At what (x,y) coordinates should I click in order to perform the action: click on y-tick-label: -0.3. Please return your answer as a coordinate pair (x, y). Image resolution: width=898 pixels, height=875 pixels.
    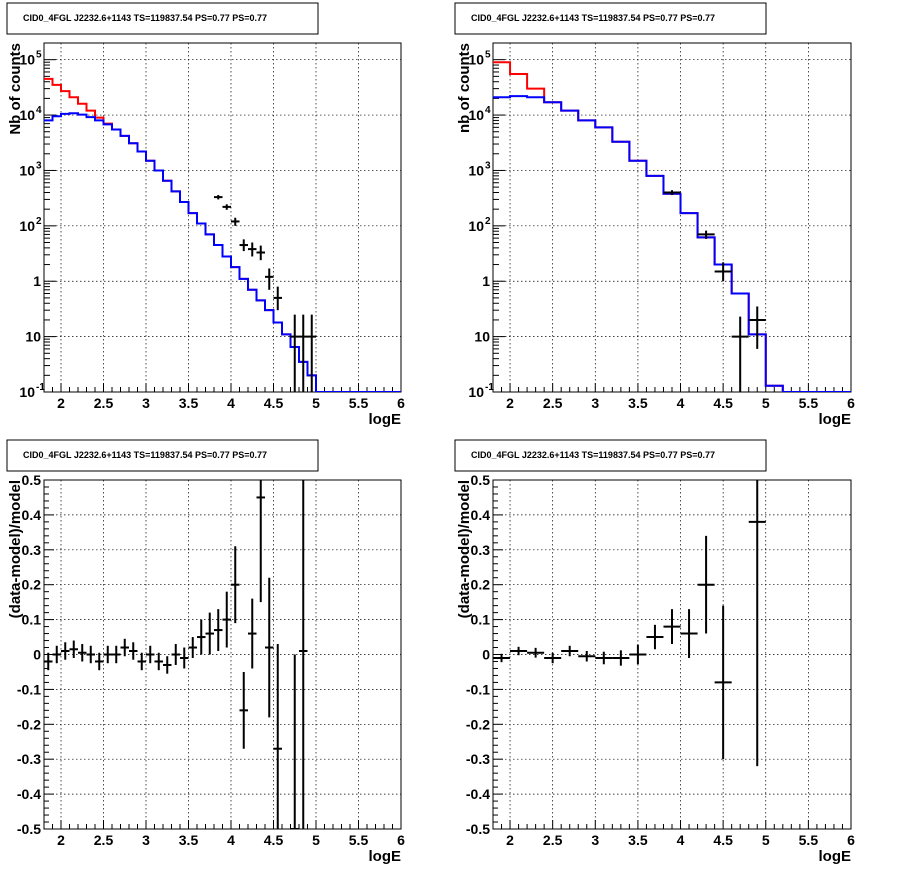
    Looking at the image, I should click on (29, 759).